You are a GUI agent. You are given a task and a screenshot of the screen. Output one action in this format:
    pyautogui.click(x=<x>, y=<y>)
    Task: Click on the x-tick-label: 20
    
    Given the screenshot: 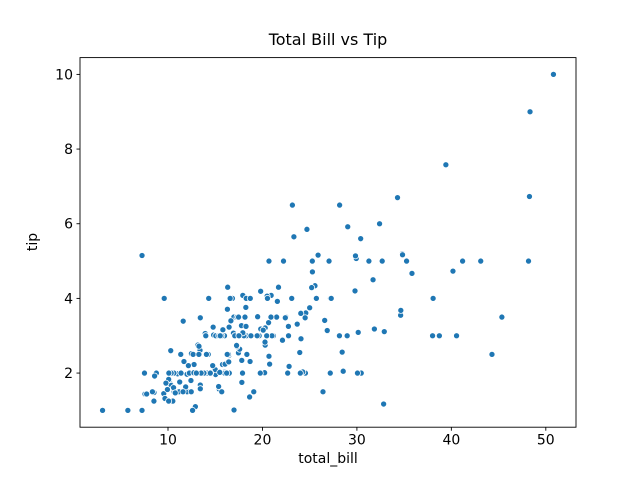 What is the action you would take?
    pyautogui.click(x=263, y=441)
    